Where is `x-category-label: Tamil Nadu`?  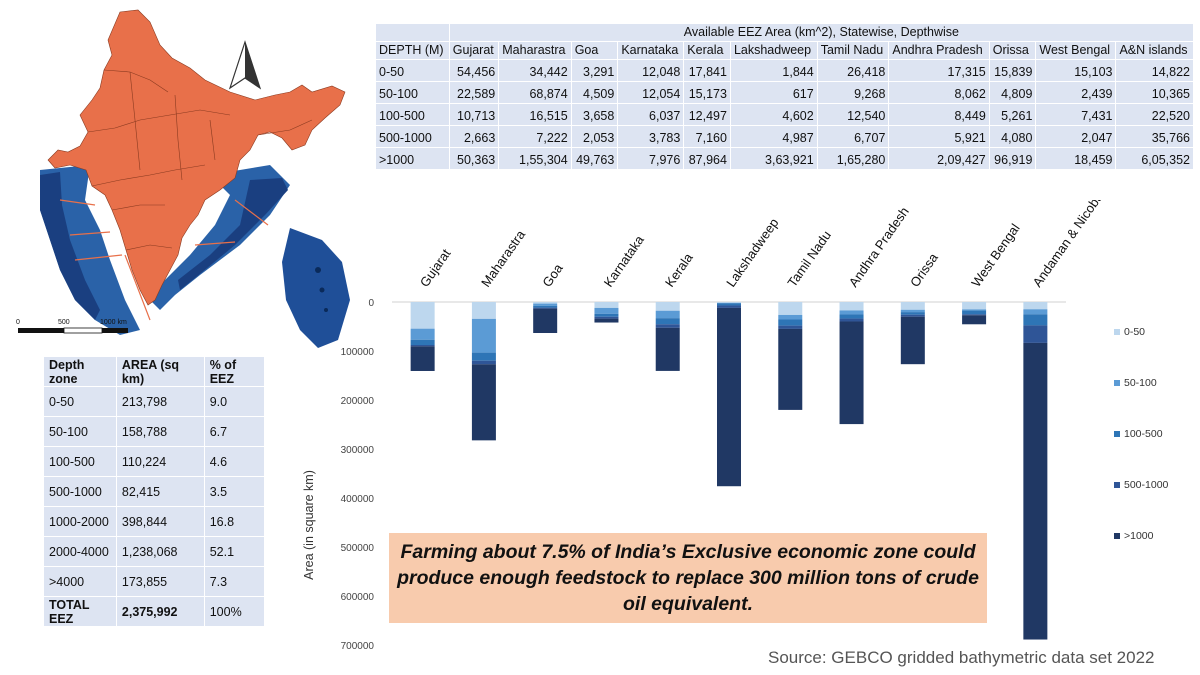 x-category-label: Tamil Nadu is located at coordinates (809, 259).